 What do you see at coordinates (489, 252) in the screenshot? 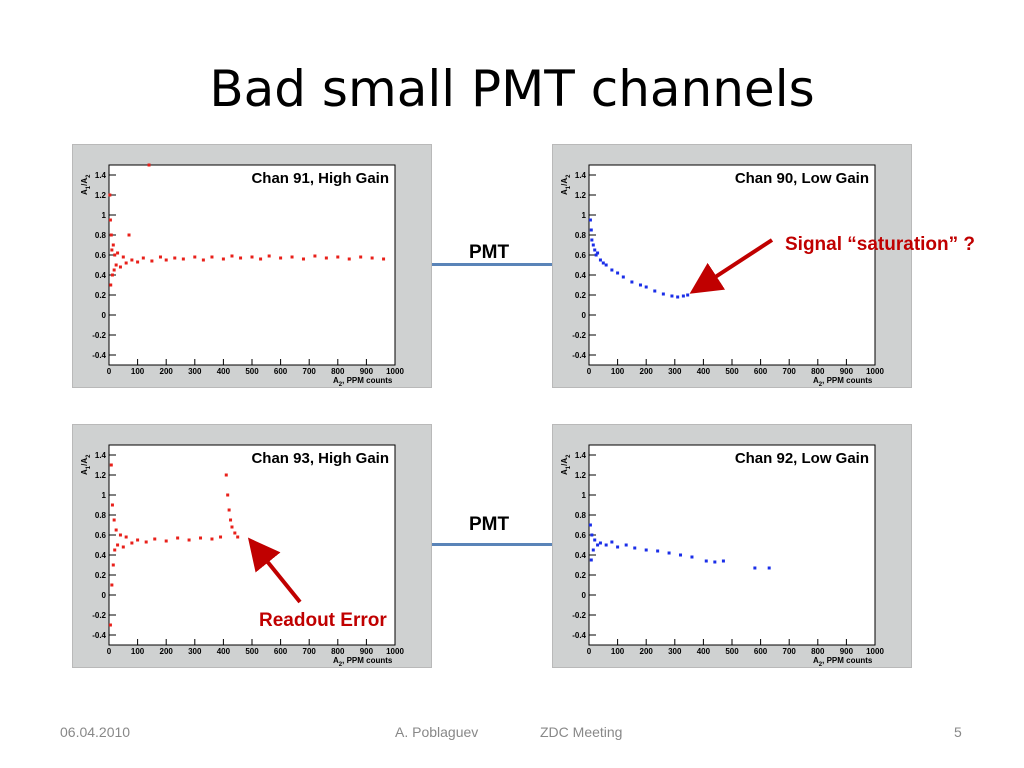
I see `pmt-label-top: PMT` at bounding box center [489, 252].